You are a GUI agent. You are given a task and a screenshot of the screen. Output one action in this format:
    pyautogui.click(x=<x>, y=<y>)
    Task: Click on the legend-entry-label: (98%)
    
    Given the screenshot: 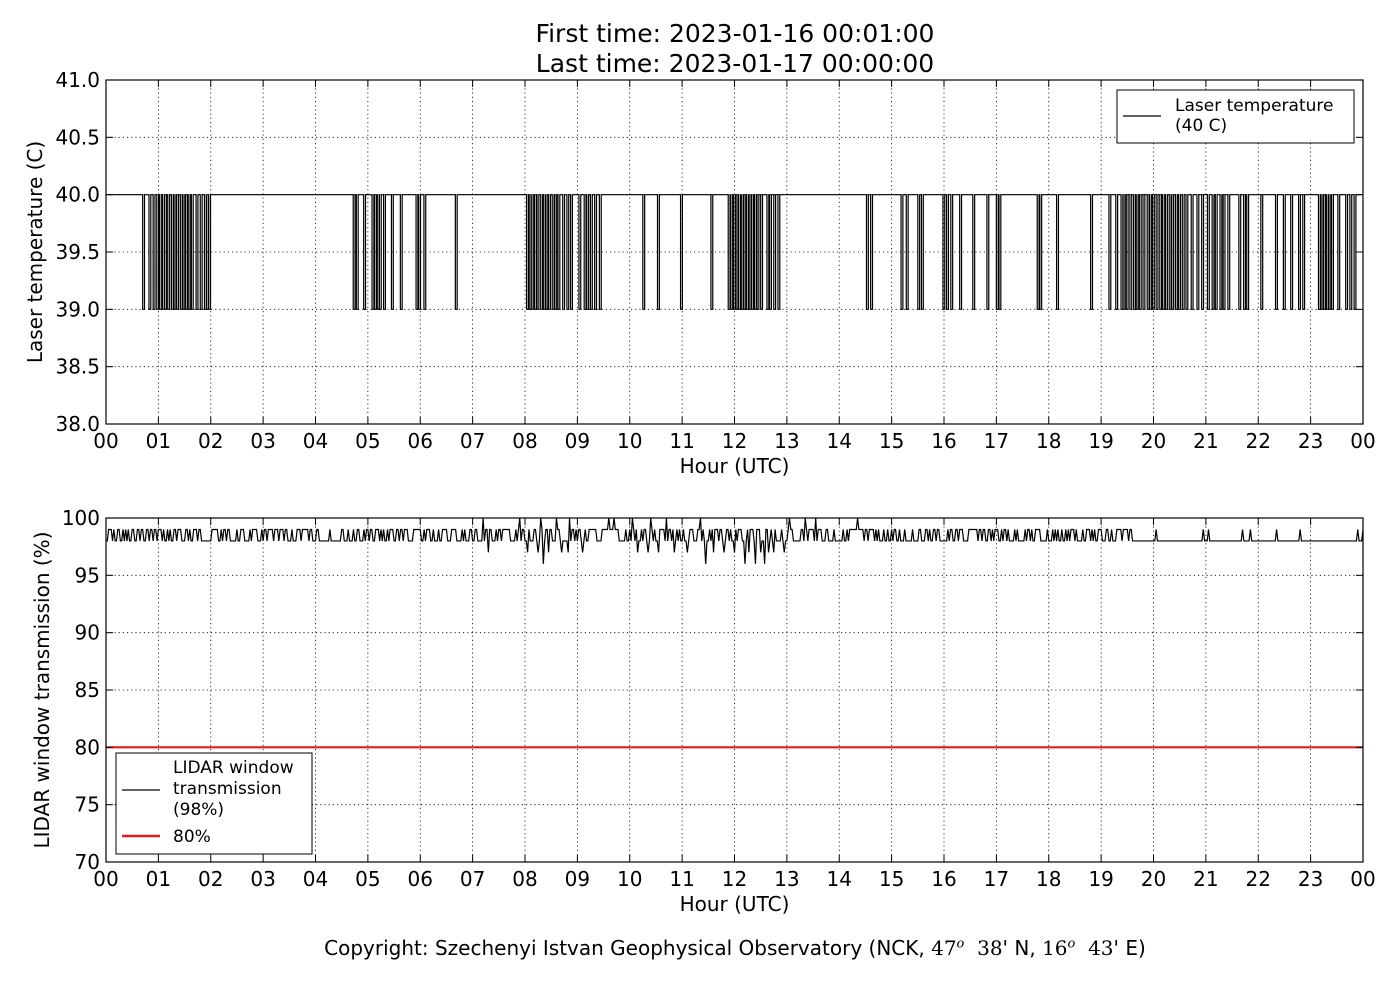 What is the action you would take?
    pyautogui.click(x=198, y=810)
    